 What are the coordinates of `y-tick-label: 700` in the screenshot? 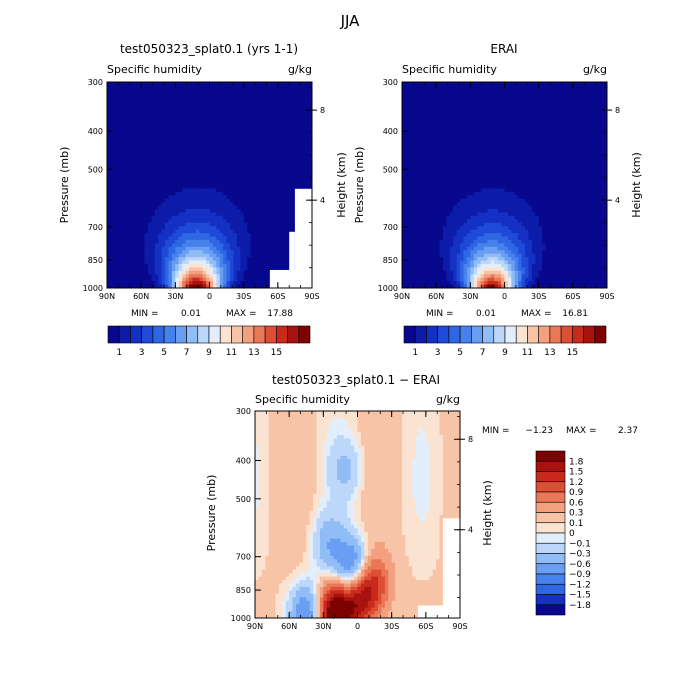 It's located at (95, 227).